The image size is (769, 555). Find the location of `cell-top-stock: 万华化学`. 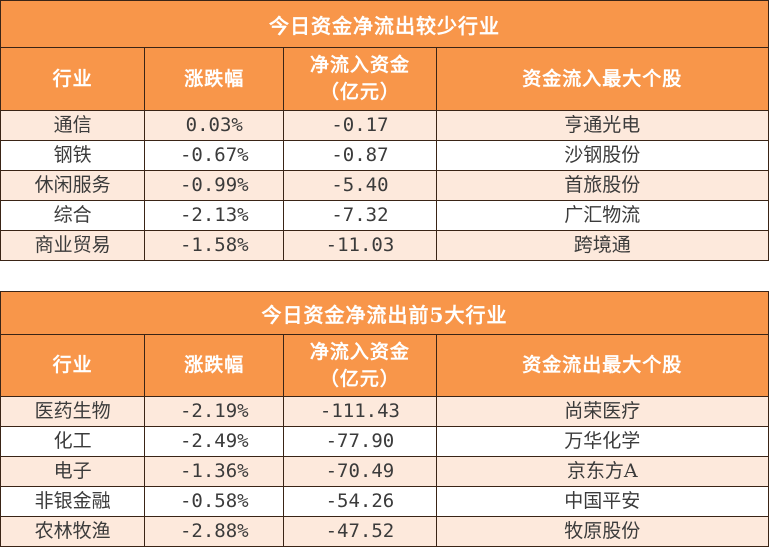

cell-top-stock: 万华化学 is located at coordinates (602, 441).